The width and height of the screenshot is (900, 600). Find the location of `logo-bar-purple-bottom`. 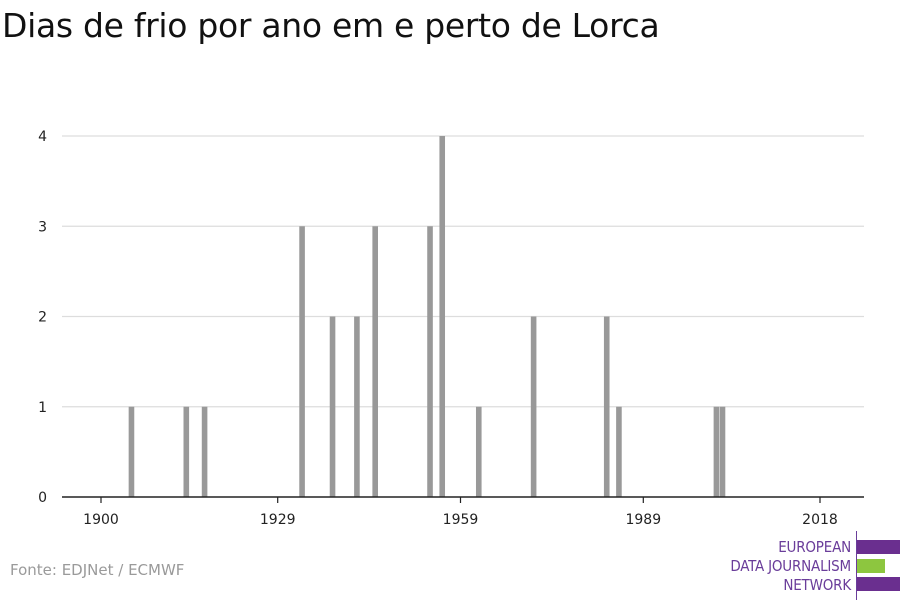

logo-bar-purple-bottom is located at coordinates (878, 584).